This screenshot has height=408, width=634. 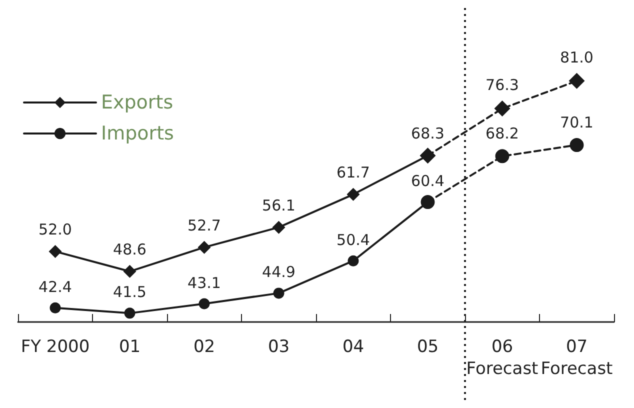 What do you see at coordinates (129, 249) in the screenshot?
I see `data-label: 48.6` at bounding box center [129, 249].